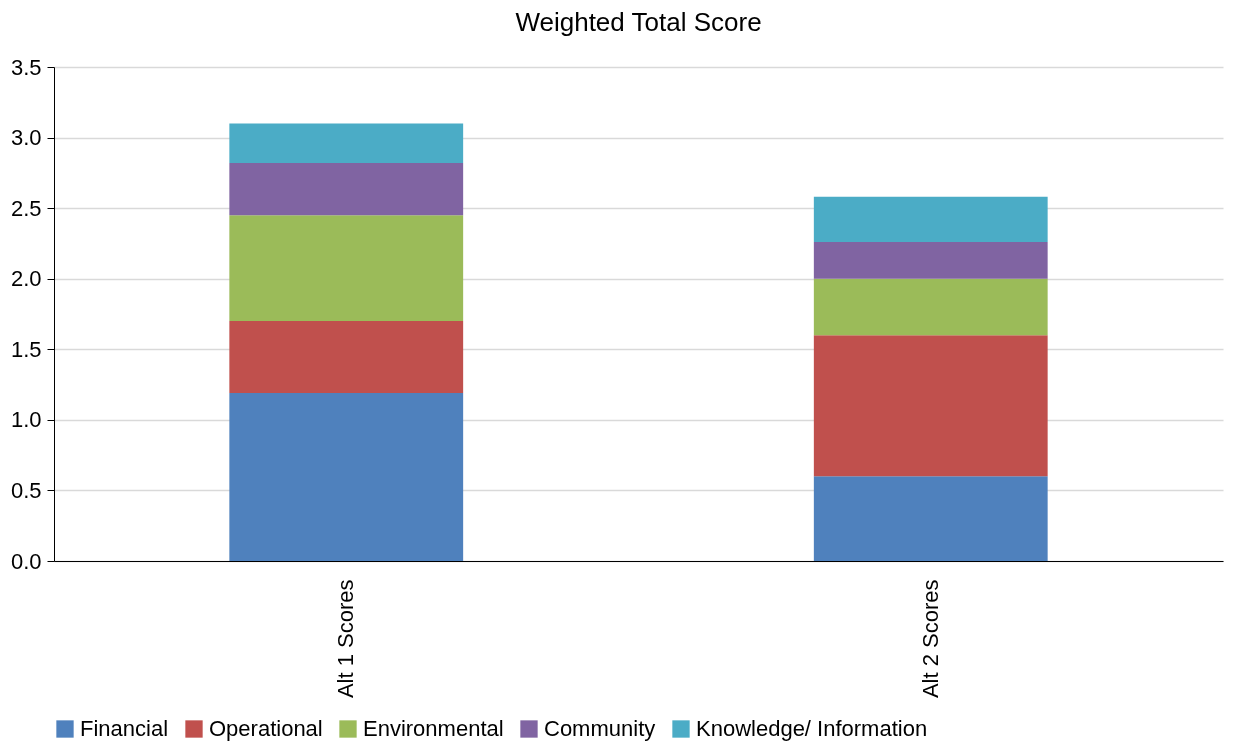 Image resolution: width=1233 pixels, height=750 pixels. Describe the element at coordinates (26, 349) in the screenshot. I see `y-tick-label: 1.5` at that location.